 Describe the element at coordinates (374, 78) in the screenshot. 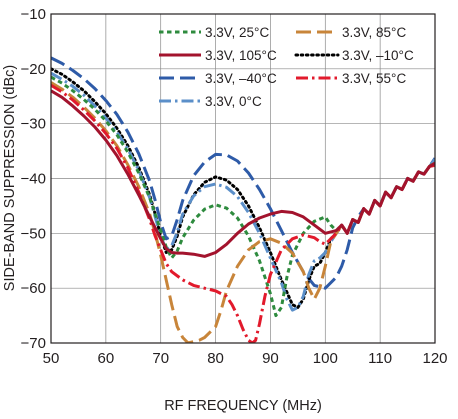

I see `legend-label: 3.3V, 55°C` at that location.